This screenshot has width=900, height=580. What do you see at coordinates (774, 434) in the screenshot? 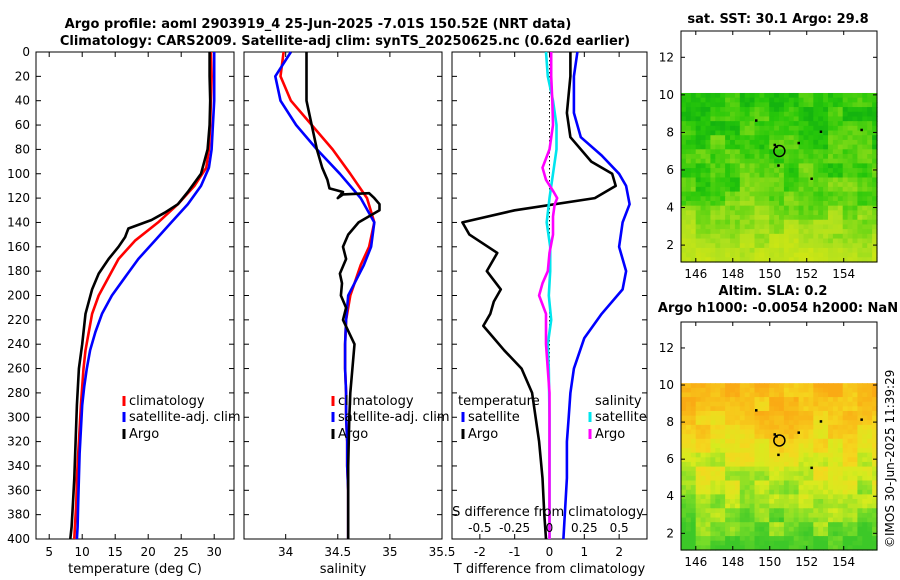
I see `island-marker` at bounding box center [774, 434].